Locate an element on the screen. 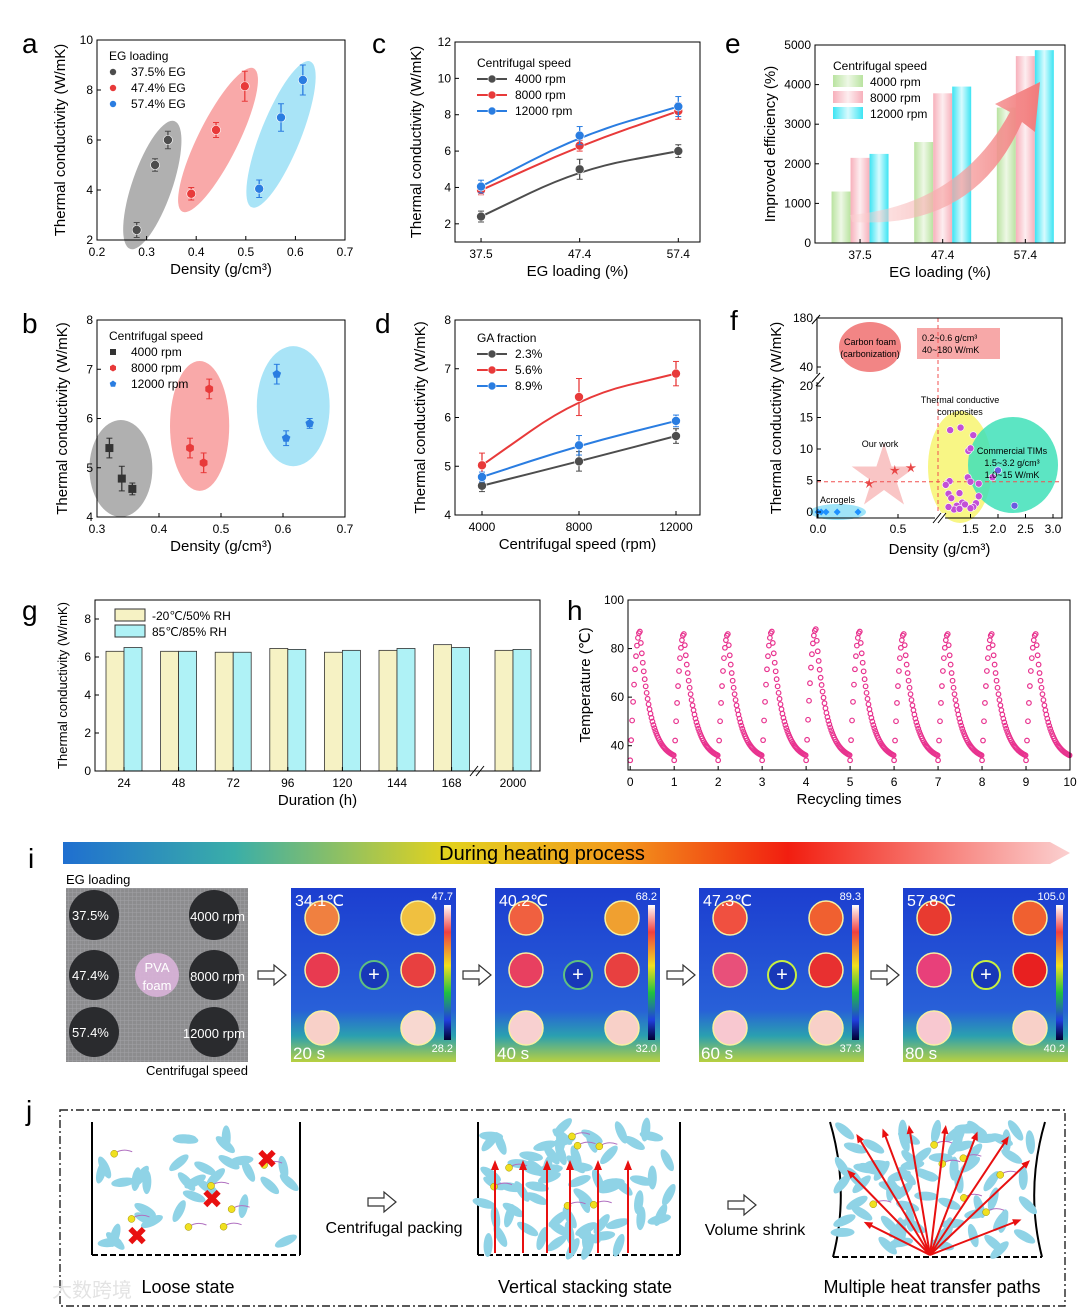 This screenshot has width=1080, height=1311. scale-min: 28.2 is located at coordinates (442, 1049).